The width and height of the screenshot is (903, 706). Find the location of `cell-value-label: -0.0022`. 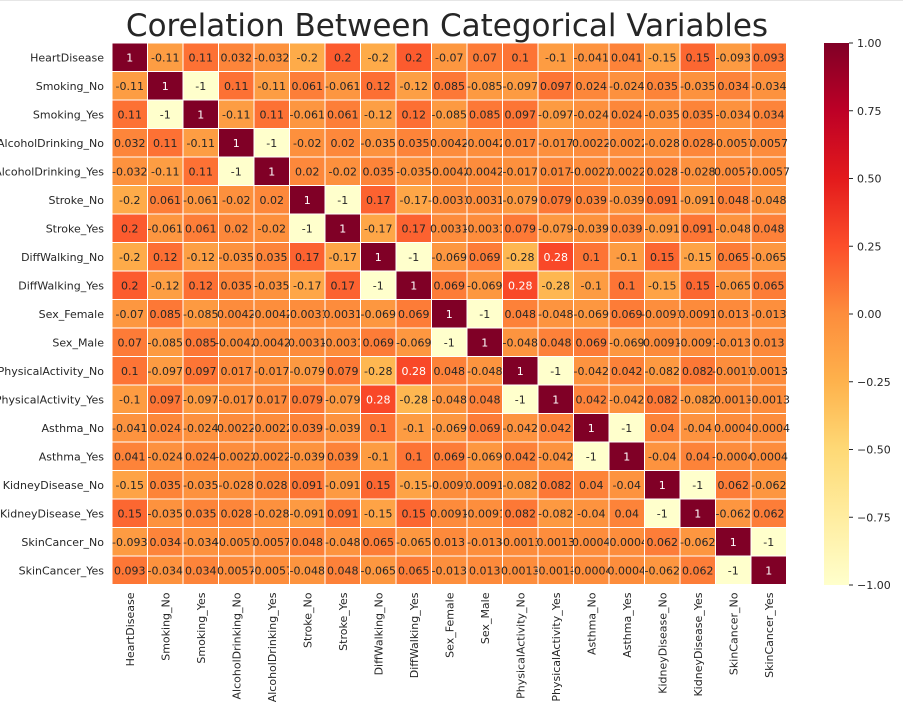

cell-value-label: -0.0022 is located at coordinates (272, 428).